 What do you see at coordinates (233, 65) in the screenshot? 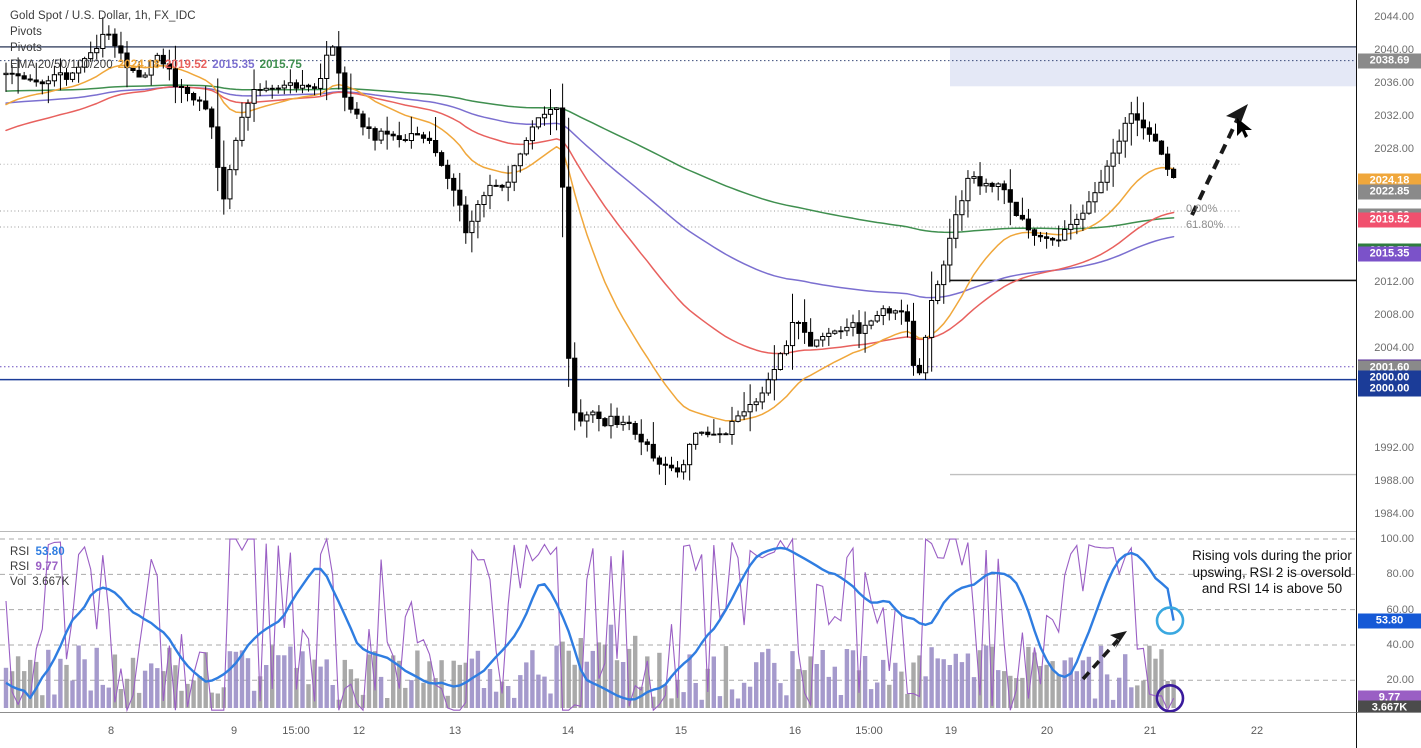
I see `legend-ema100-value: 2015.35` at bounding box center [233, 65].